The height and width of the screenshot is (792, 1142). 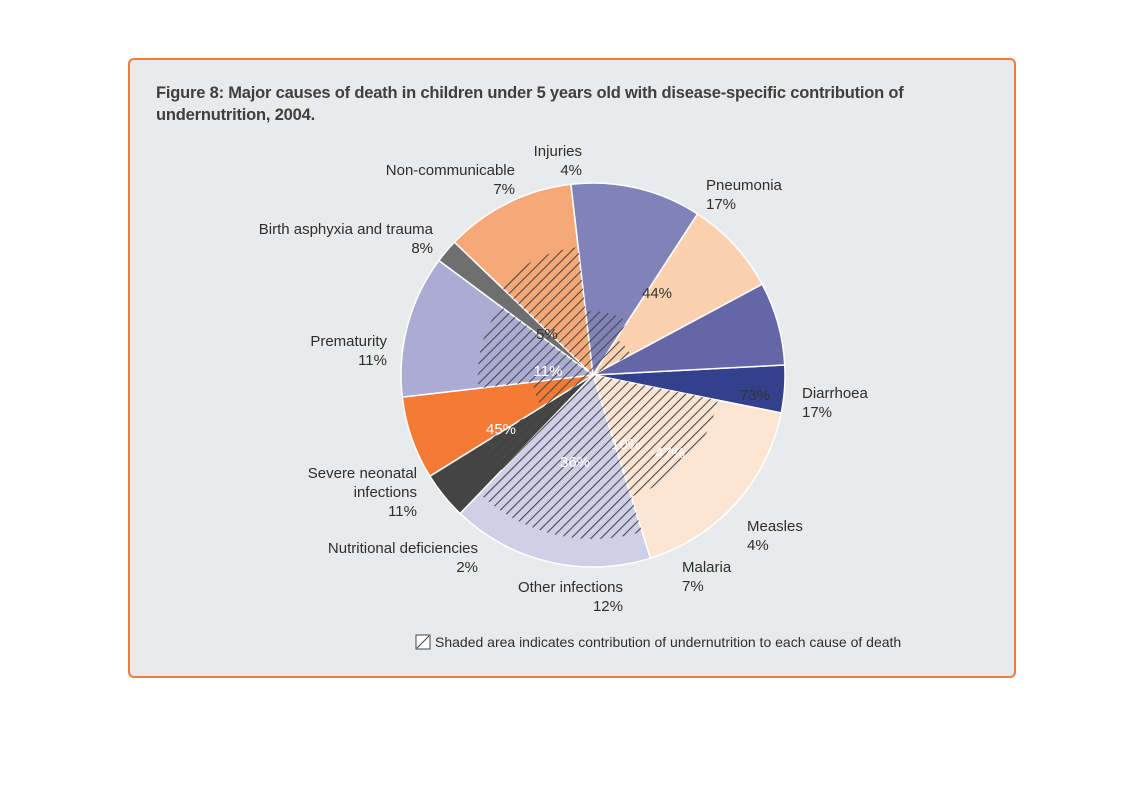 I want to click on undernutrition-hatch-malaria, so click(x=562, y=391).